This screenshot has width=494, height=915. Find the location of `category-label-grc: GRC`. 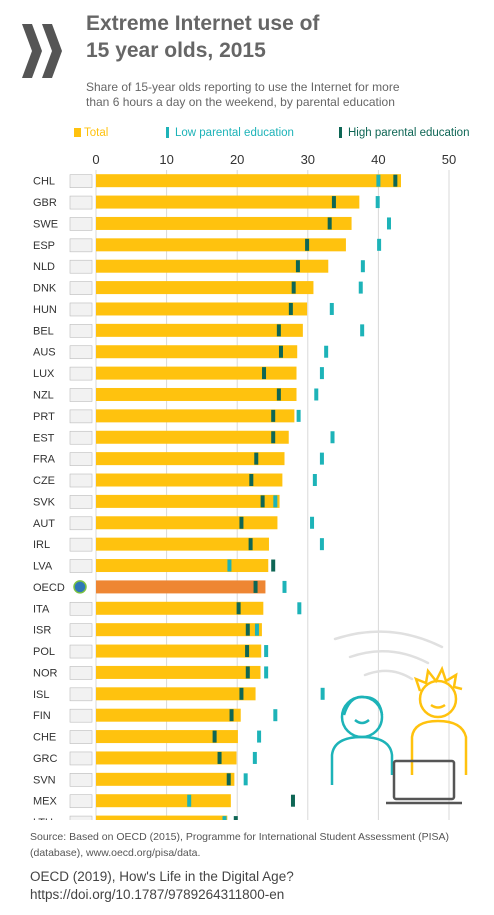

category-label-grc: GRC is located at coordinates (45, 759).